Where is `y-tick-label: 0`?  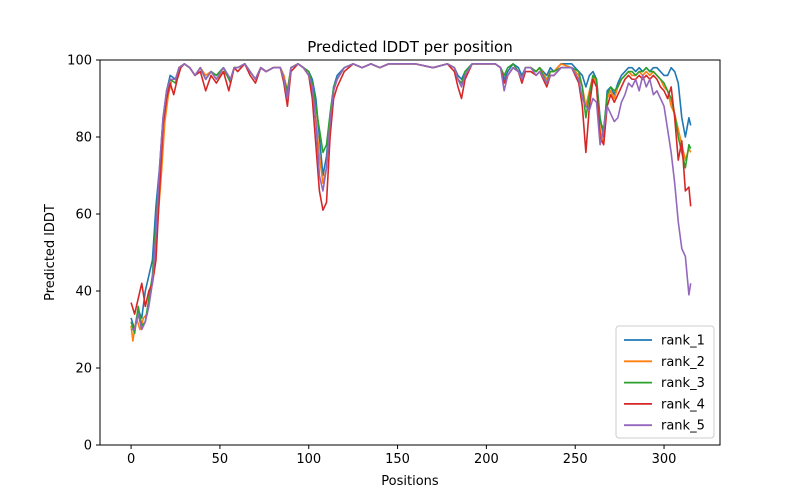 y-tick-label: 0 is located at coordinates (88, 446).